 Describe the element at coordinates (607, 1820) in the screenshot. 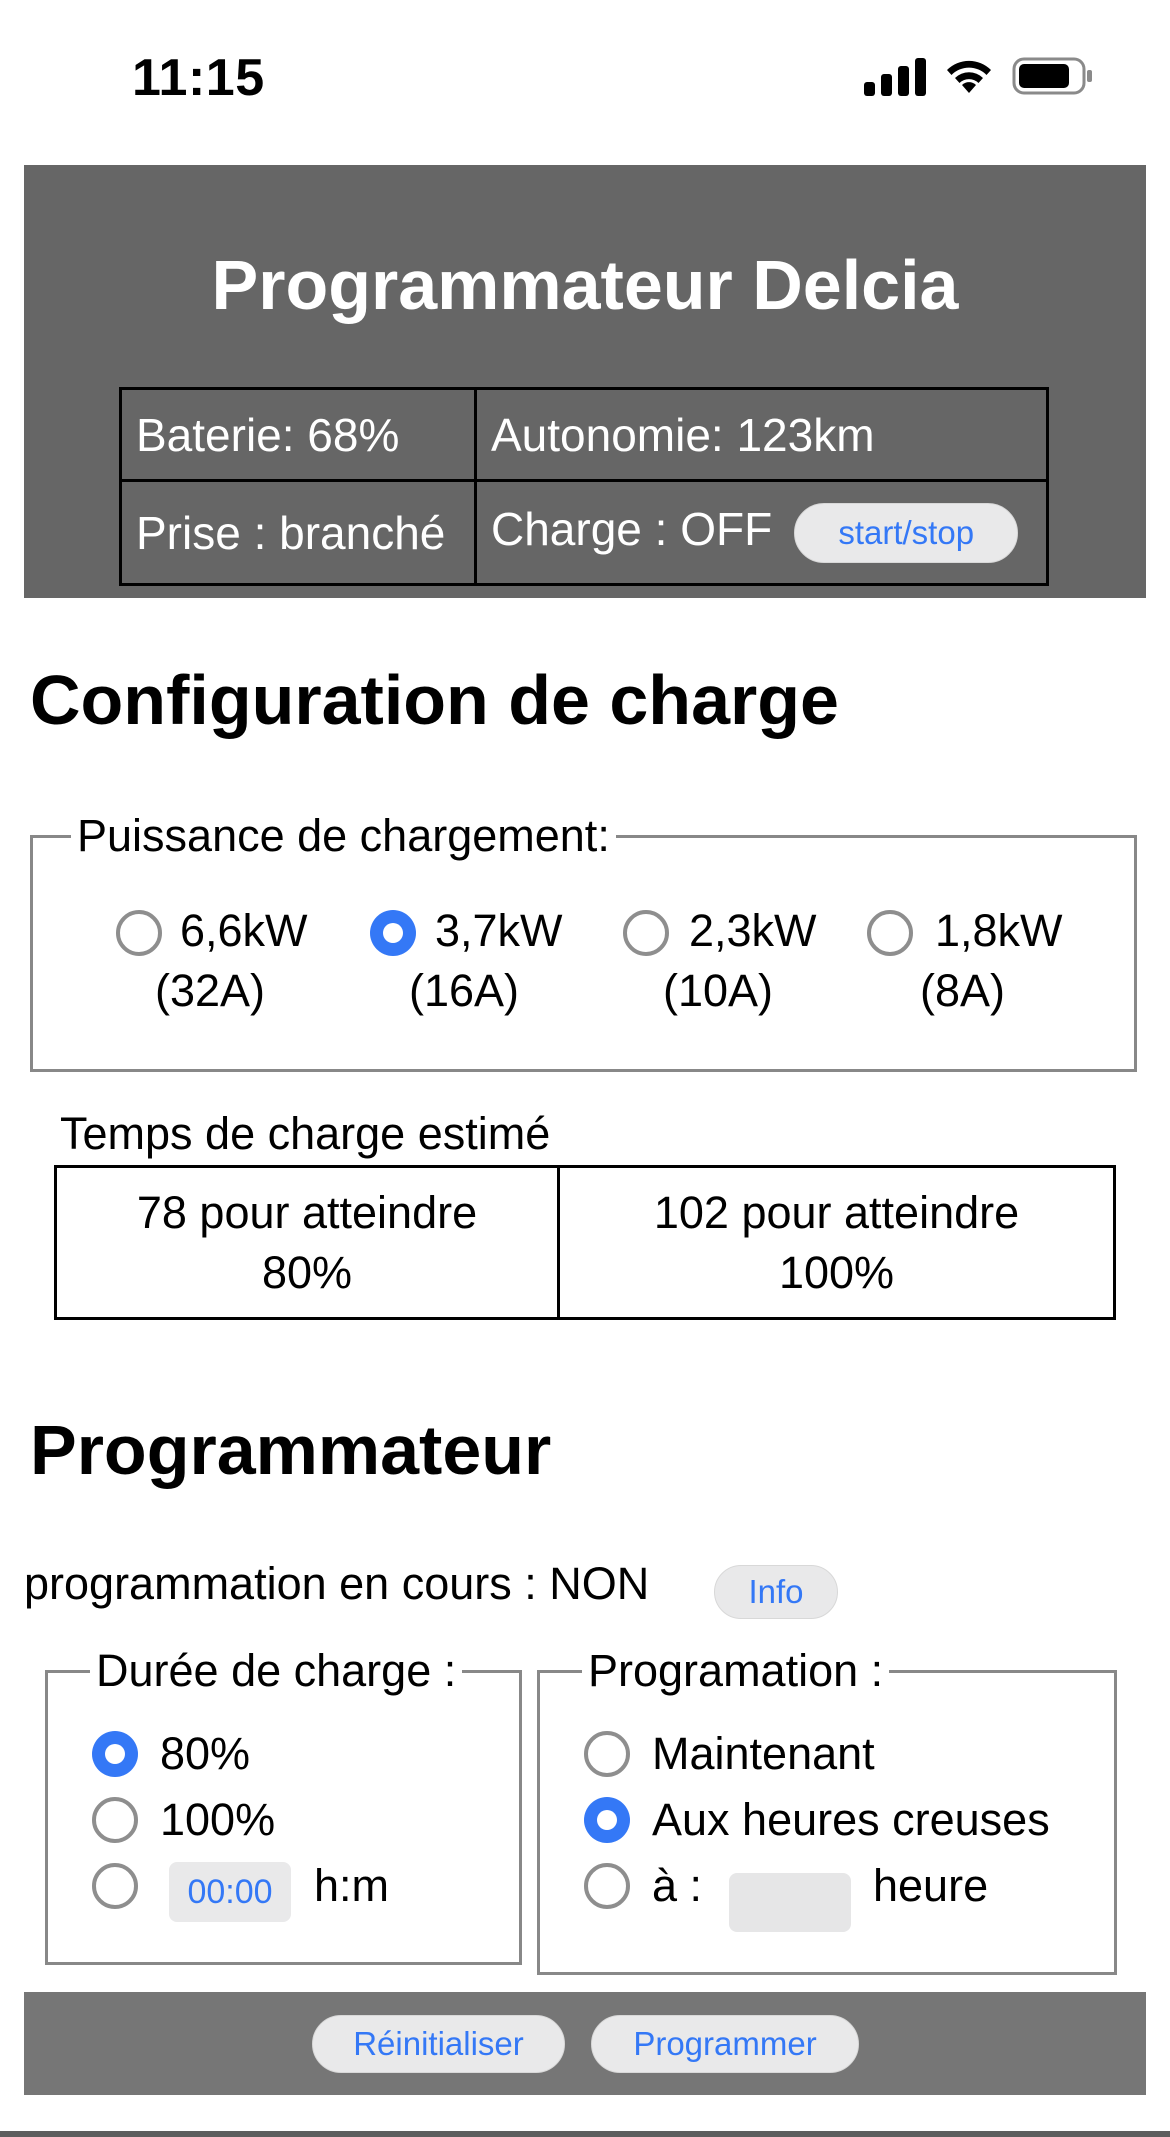

I see `schedule-radio-offpeak` at that location.